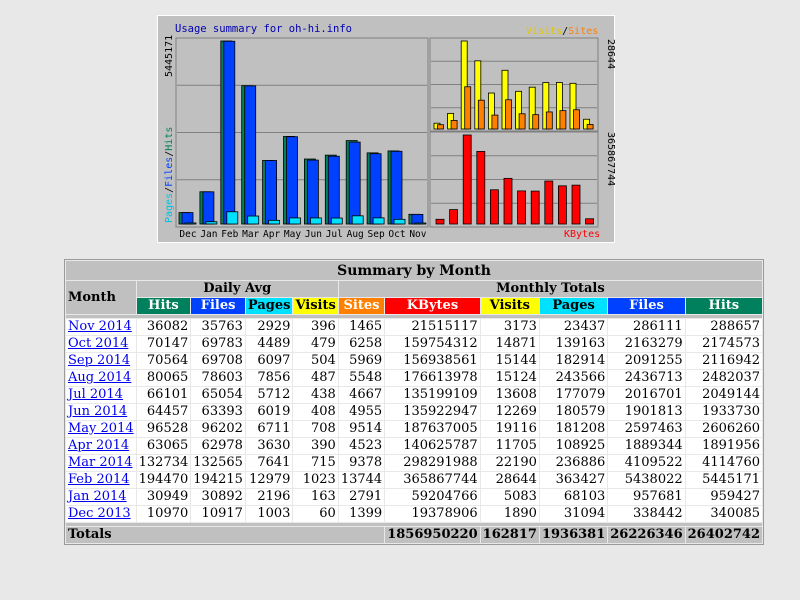 The image size is (800, 600). I want to click on cell-files: 286111, so click(646, 327).